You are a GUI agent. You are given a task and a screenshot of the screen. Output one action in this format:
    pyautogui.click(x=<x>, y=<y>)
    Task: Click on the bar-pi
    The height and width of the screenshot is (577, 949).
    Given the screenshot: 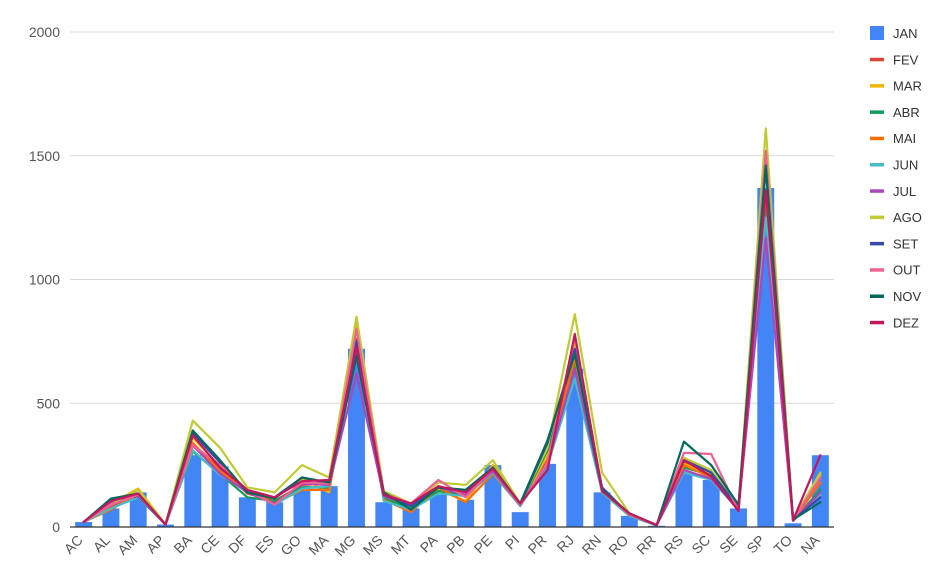 What is the action you would take?
    pyautogui.click(x=520, y=519)
    